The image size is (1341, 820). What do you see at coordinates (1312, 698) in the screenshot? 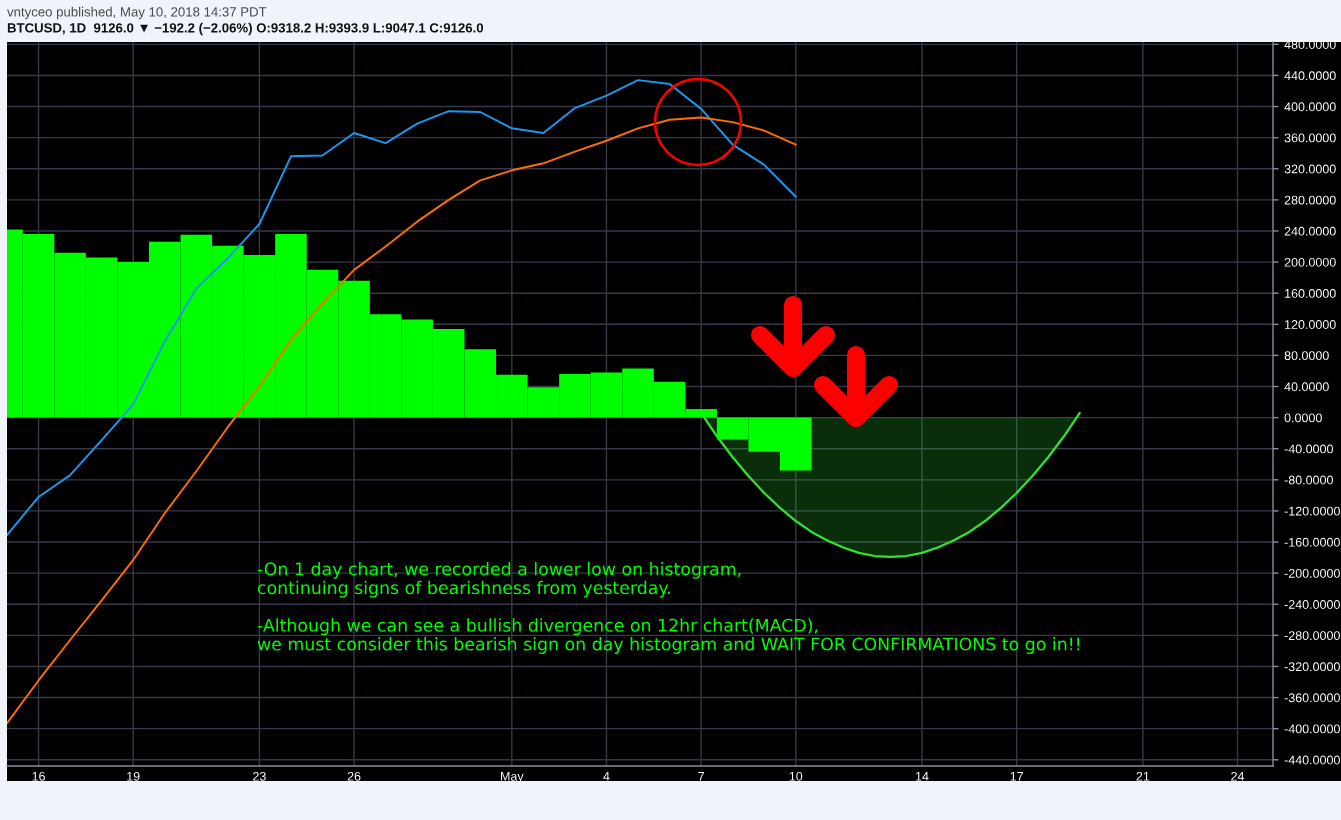
I see `y-tick-label: -360.0000` at bounding box center [1312, 698].